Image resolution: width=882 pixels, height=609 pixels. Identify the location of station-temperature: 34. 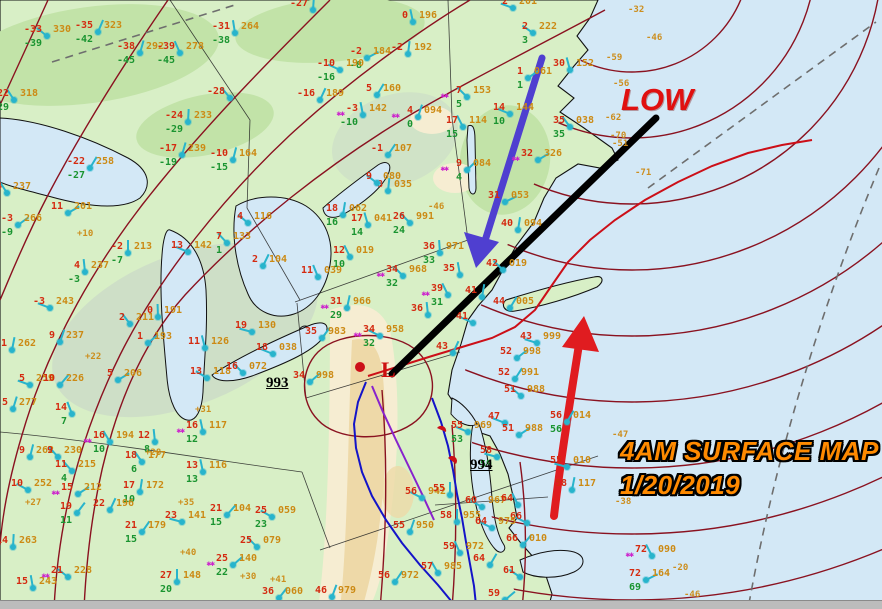
(298, 375).